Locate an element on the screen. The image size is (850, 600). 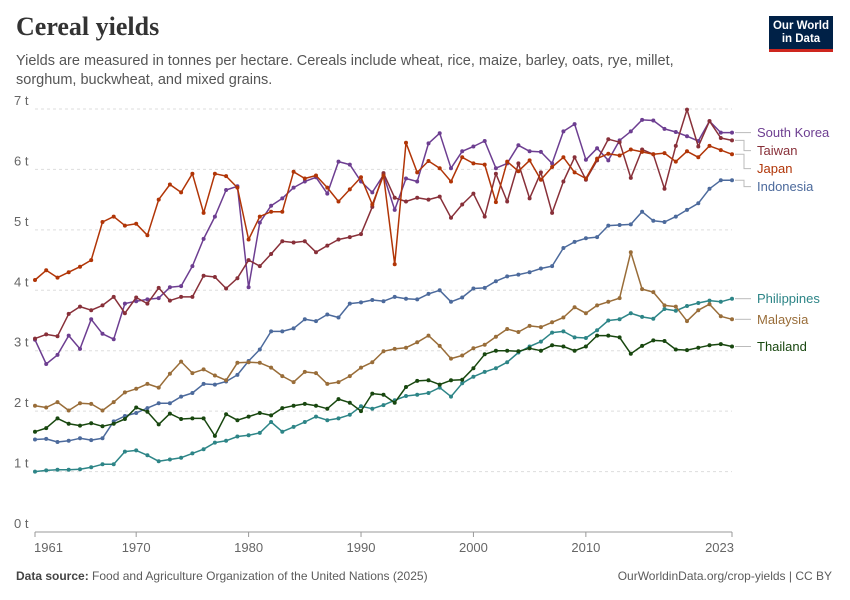
series-label: Malaysia is located at coordinates (783, 319).